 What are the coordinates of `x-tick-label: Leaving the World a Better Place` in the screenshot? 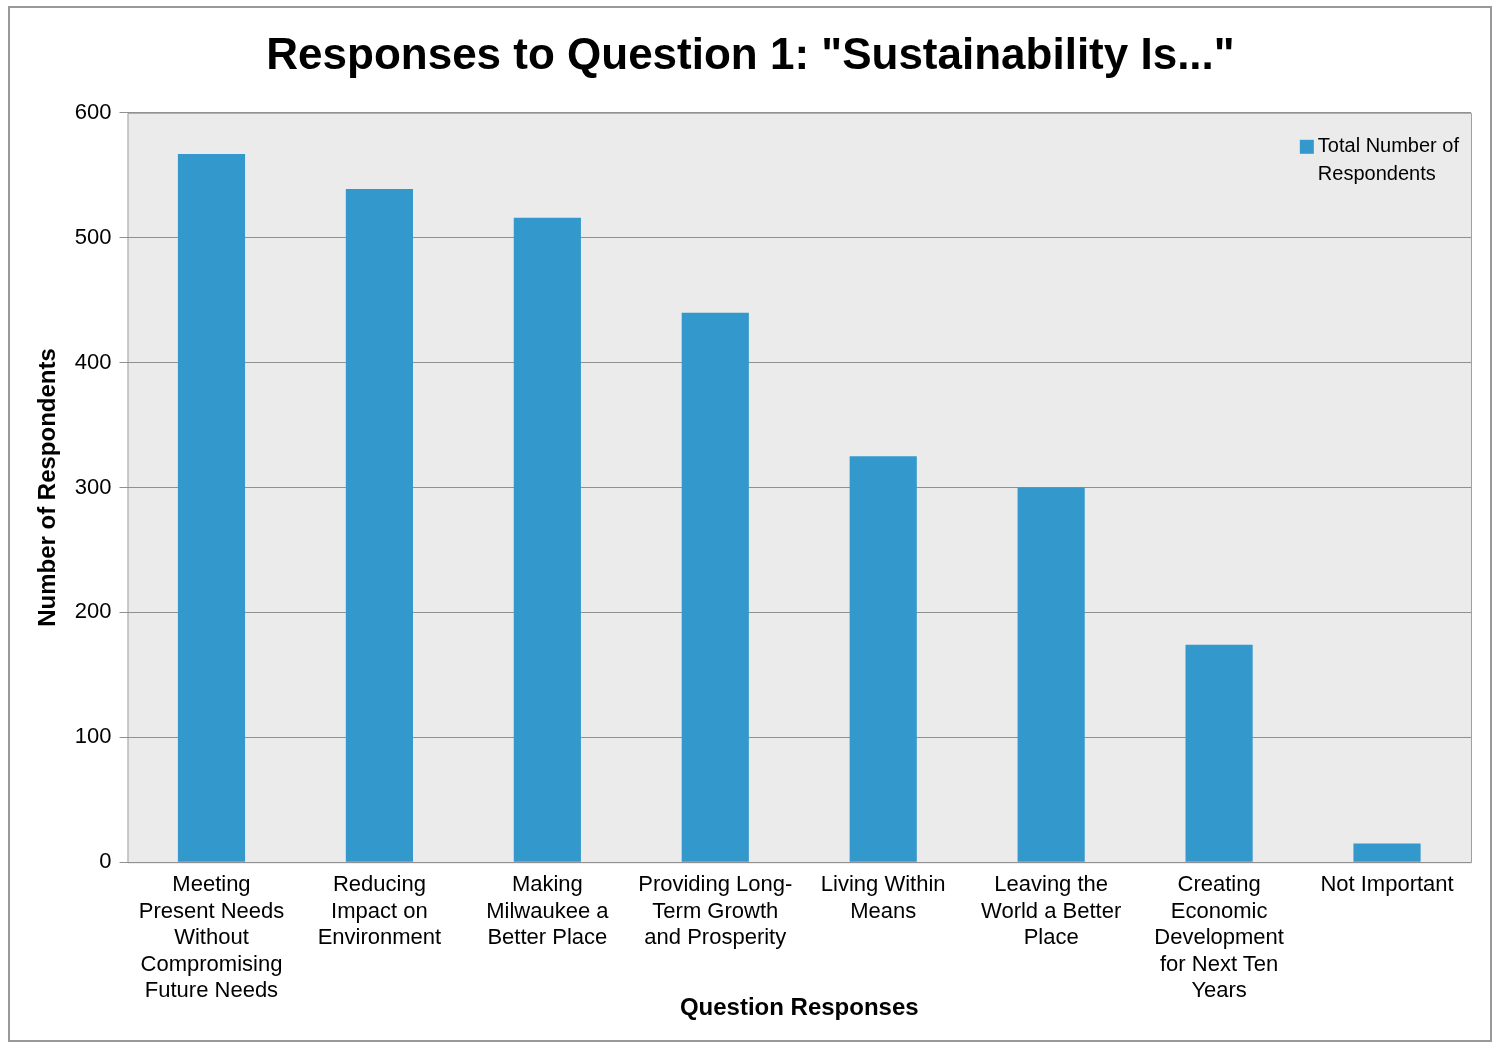 It's located at (1051, 910).